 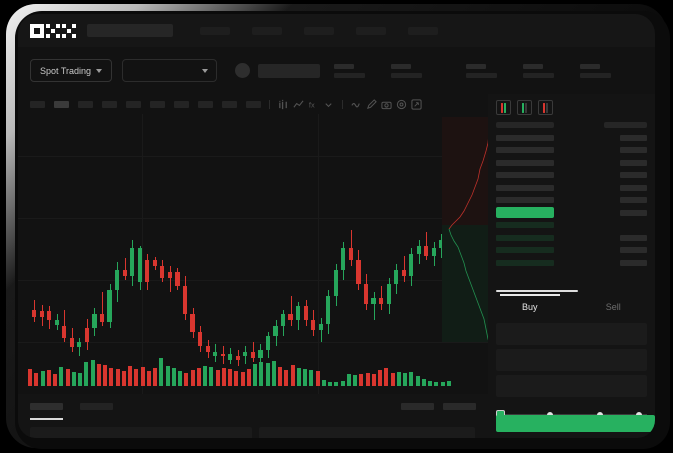 I want to click on ticker-stats, so click(x=488, y=70).